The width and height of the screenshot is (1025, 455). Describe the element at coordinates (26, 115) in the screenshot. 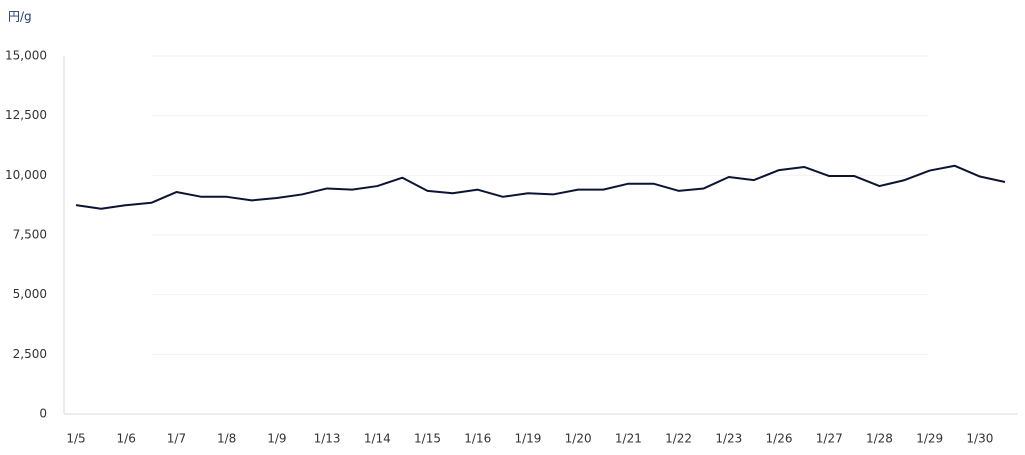

I see `y-tick-label: 12,500` at that location.